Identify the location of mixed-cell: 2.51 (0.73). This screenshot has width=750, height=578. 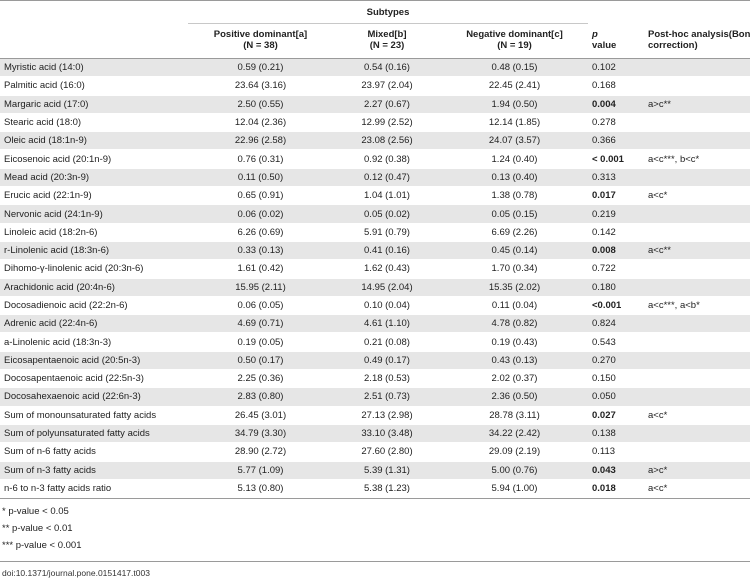
(387, 397).